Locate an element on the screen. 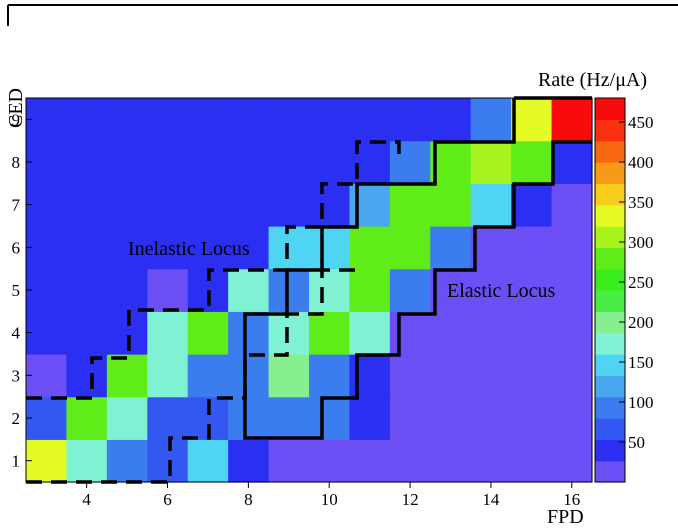 This screenshot has height=532, width=678. colorbar-tick-label: 100 is located at coordinates (641, 402).